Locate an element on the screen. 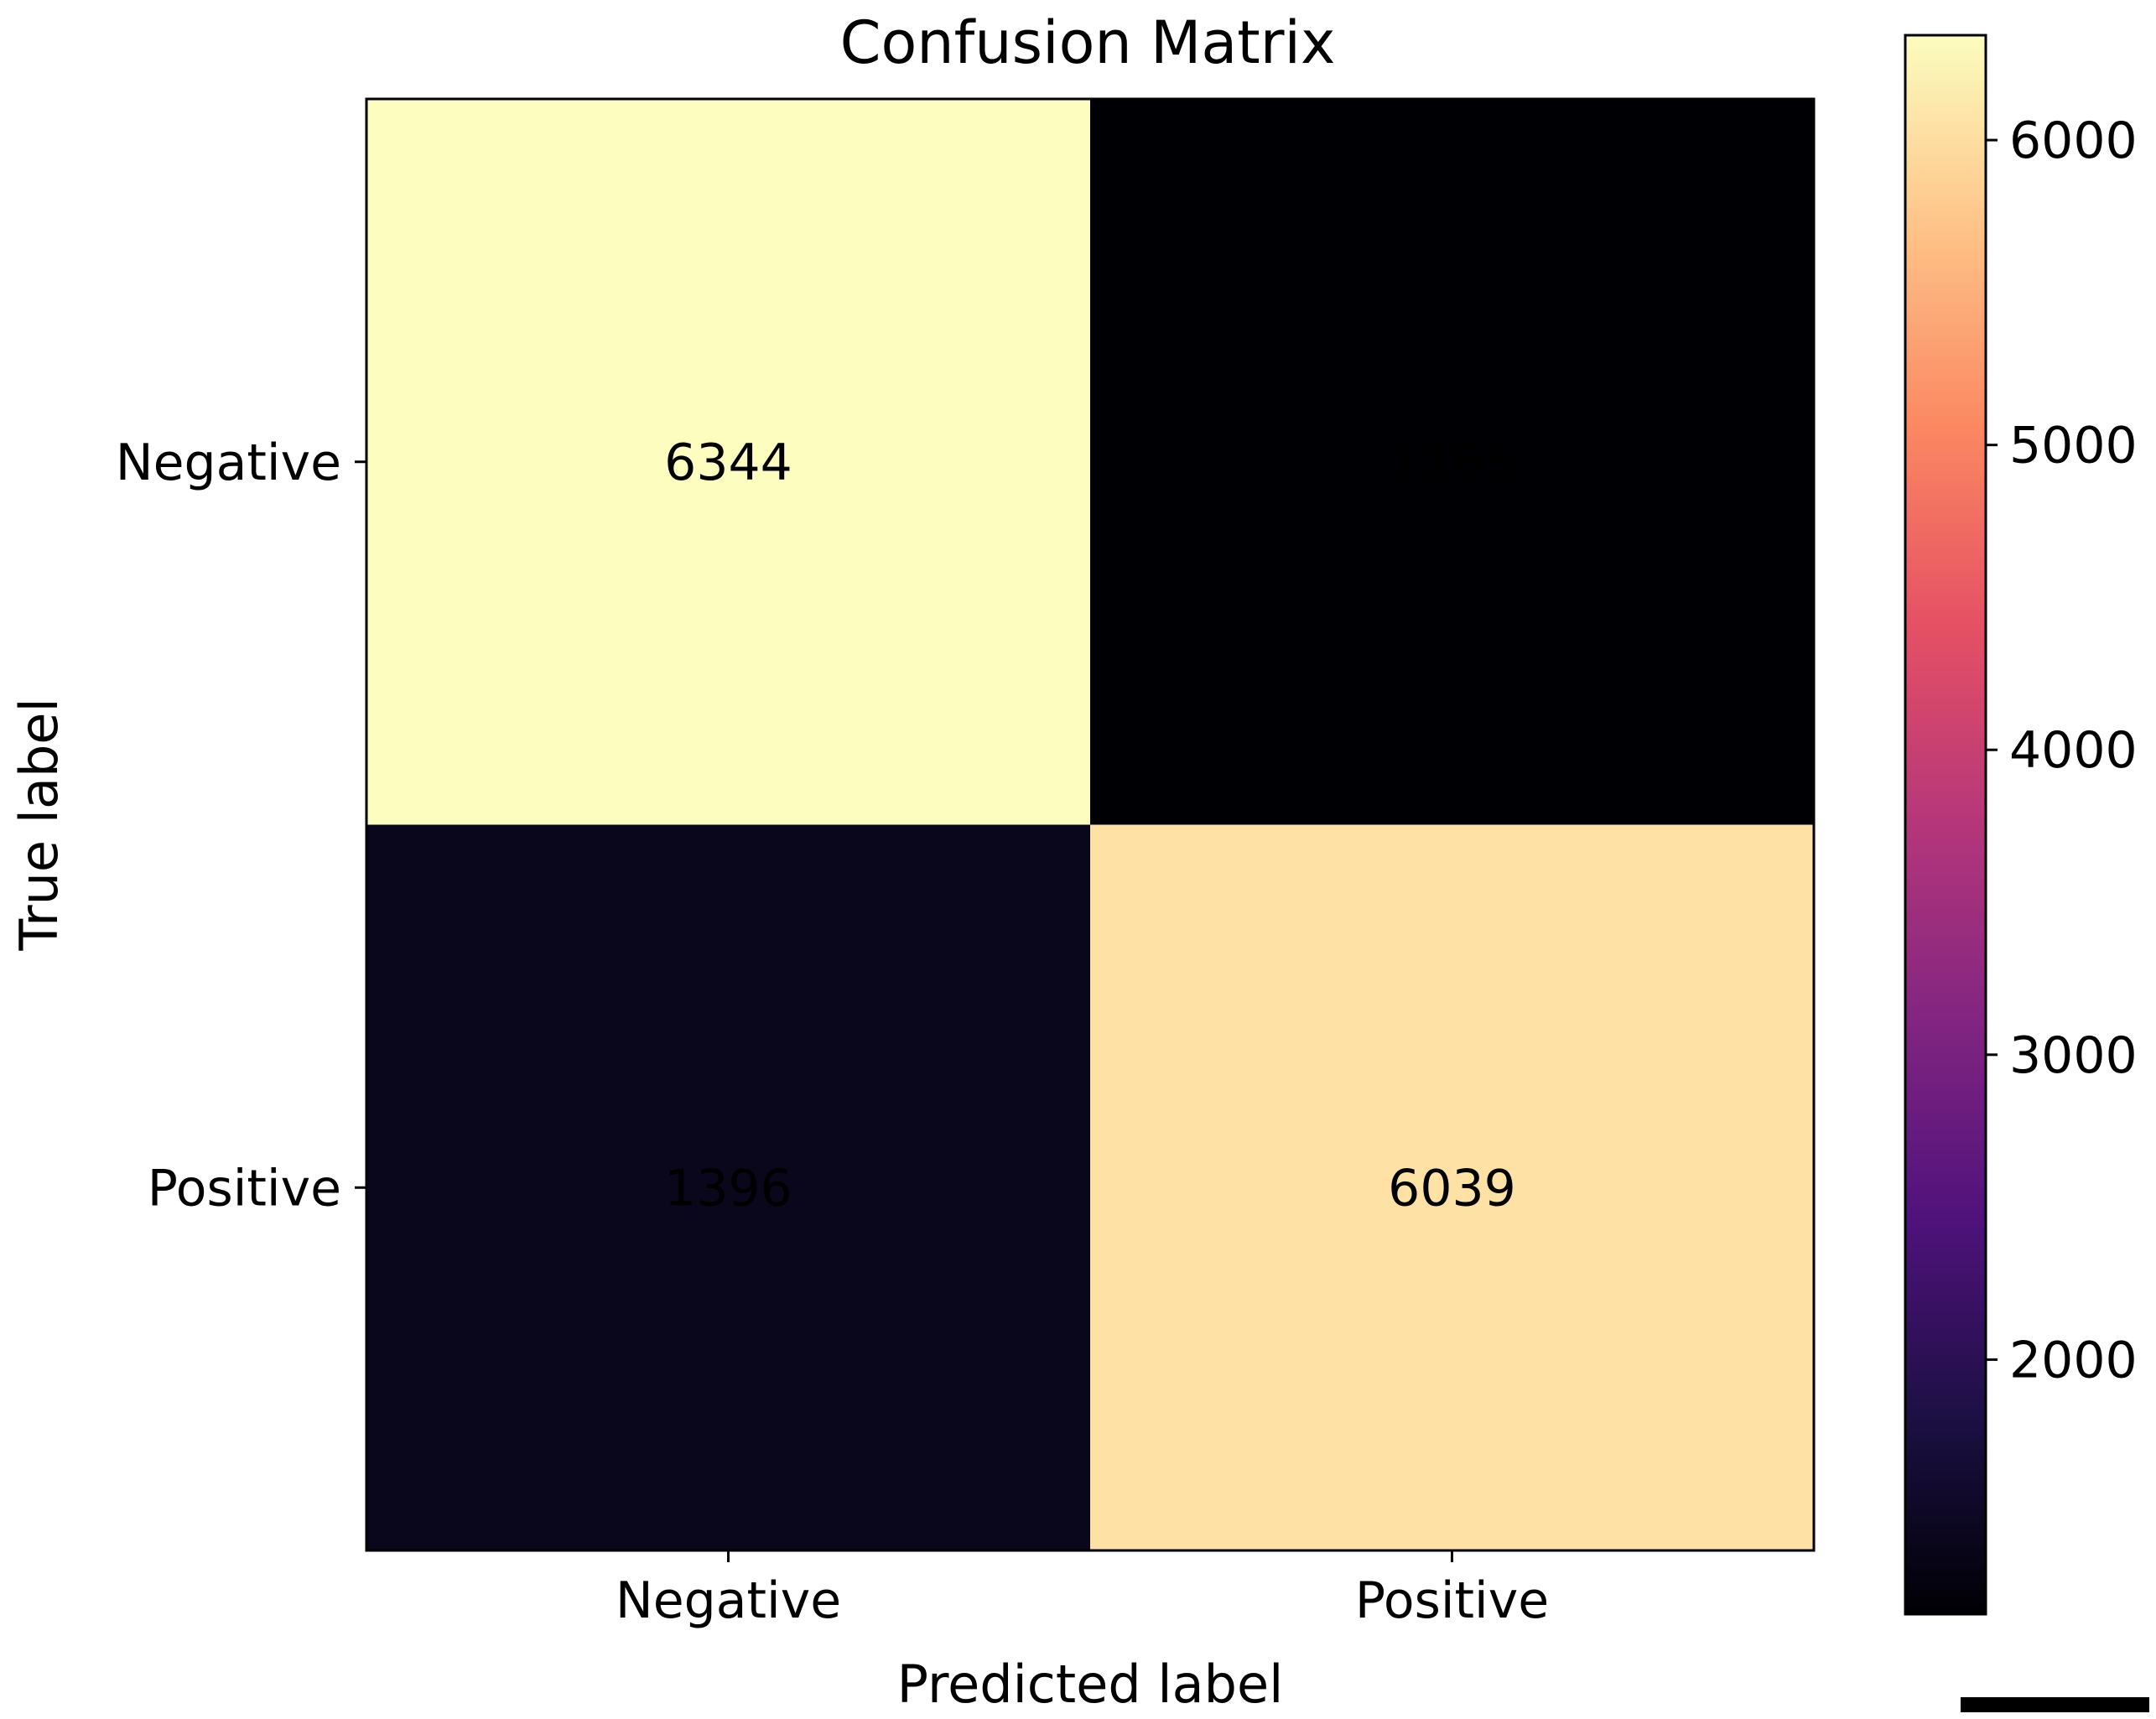  colorbar-tick-label: 3000 is located at coordinates (2073, 1055).